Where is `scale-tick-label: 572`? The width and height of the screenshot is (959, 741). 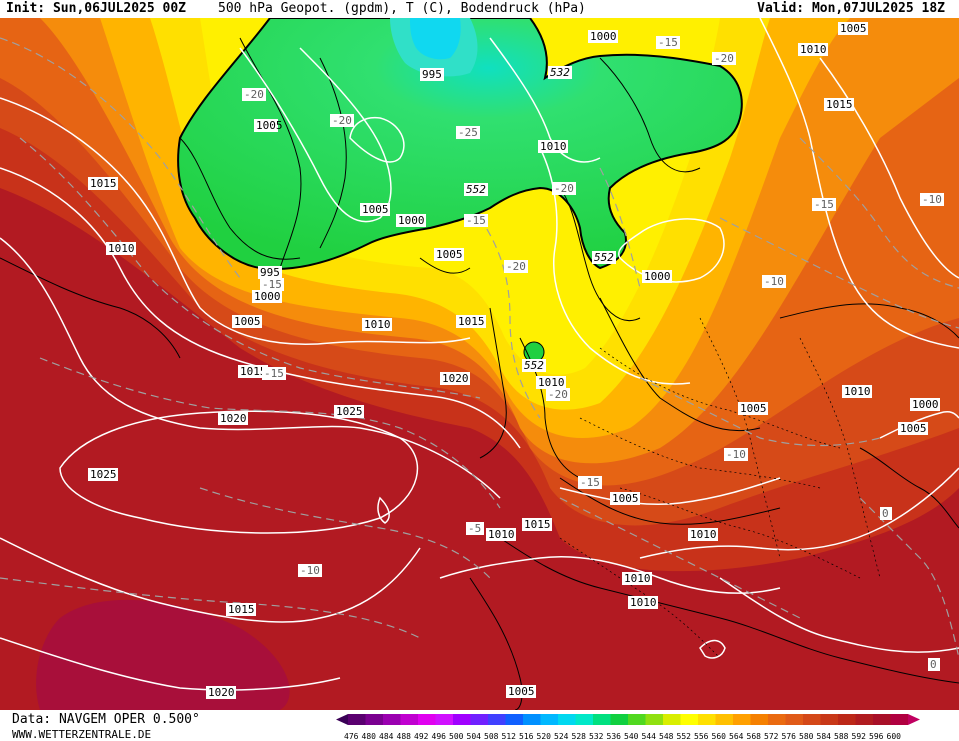
scale-tick-label: 572 is located at coordinates (771, 736).